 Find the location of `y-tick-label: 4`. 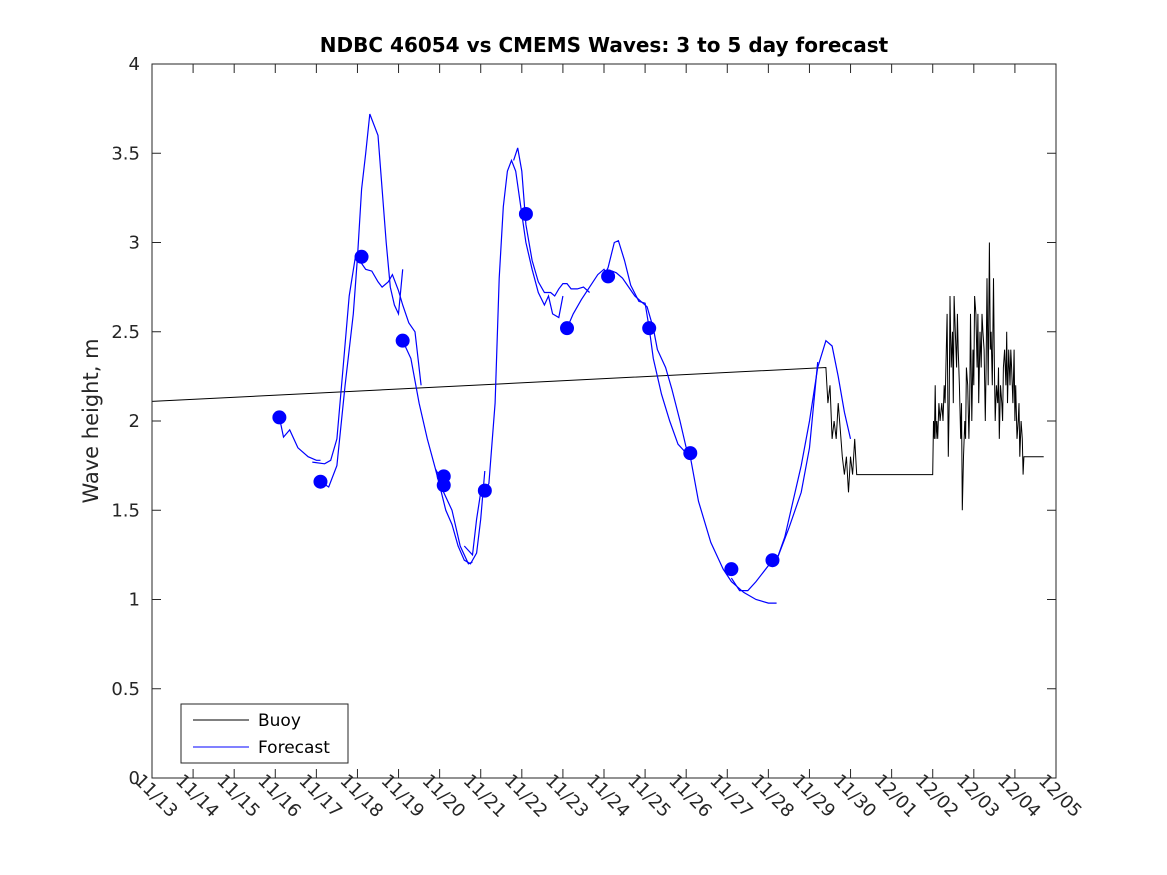

y-tick-label: 4 is located at coordinates (134, 64).